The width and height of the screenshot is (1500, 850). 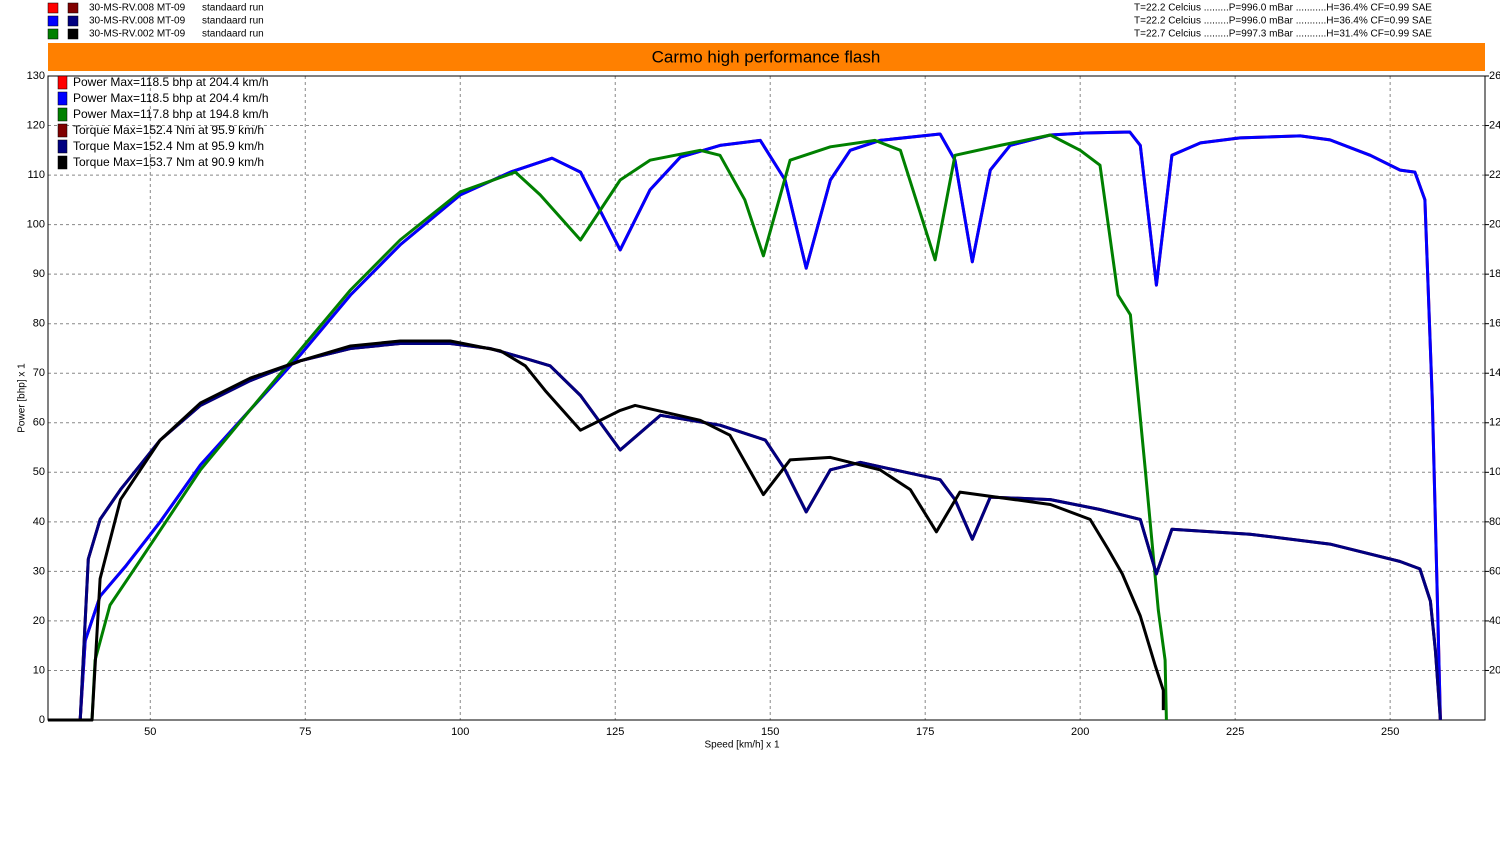 What do you see at coordinates (925, 732) in the screenshot?
I see `x-tick-label: 175` at bounding box center [925, 732].